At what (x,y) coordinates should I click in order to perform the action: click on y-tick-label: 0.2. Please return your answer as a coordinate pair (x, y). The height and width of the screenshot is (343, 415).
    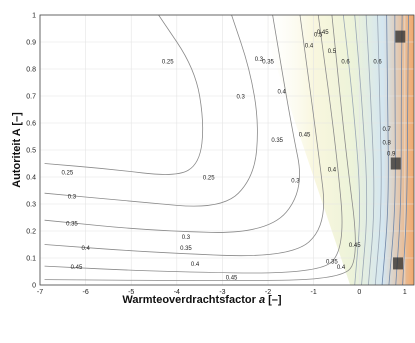
    Looking at the image, I should click on (31, 232).